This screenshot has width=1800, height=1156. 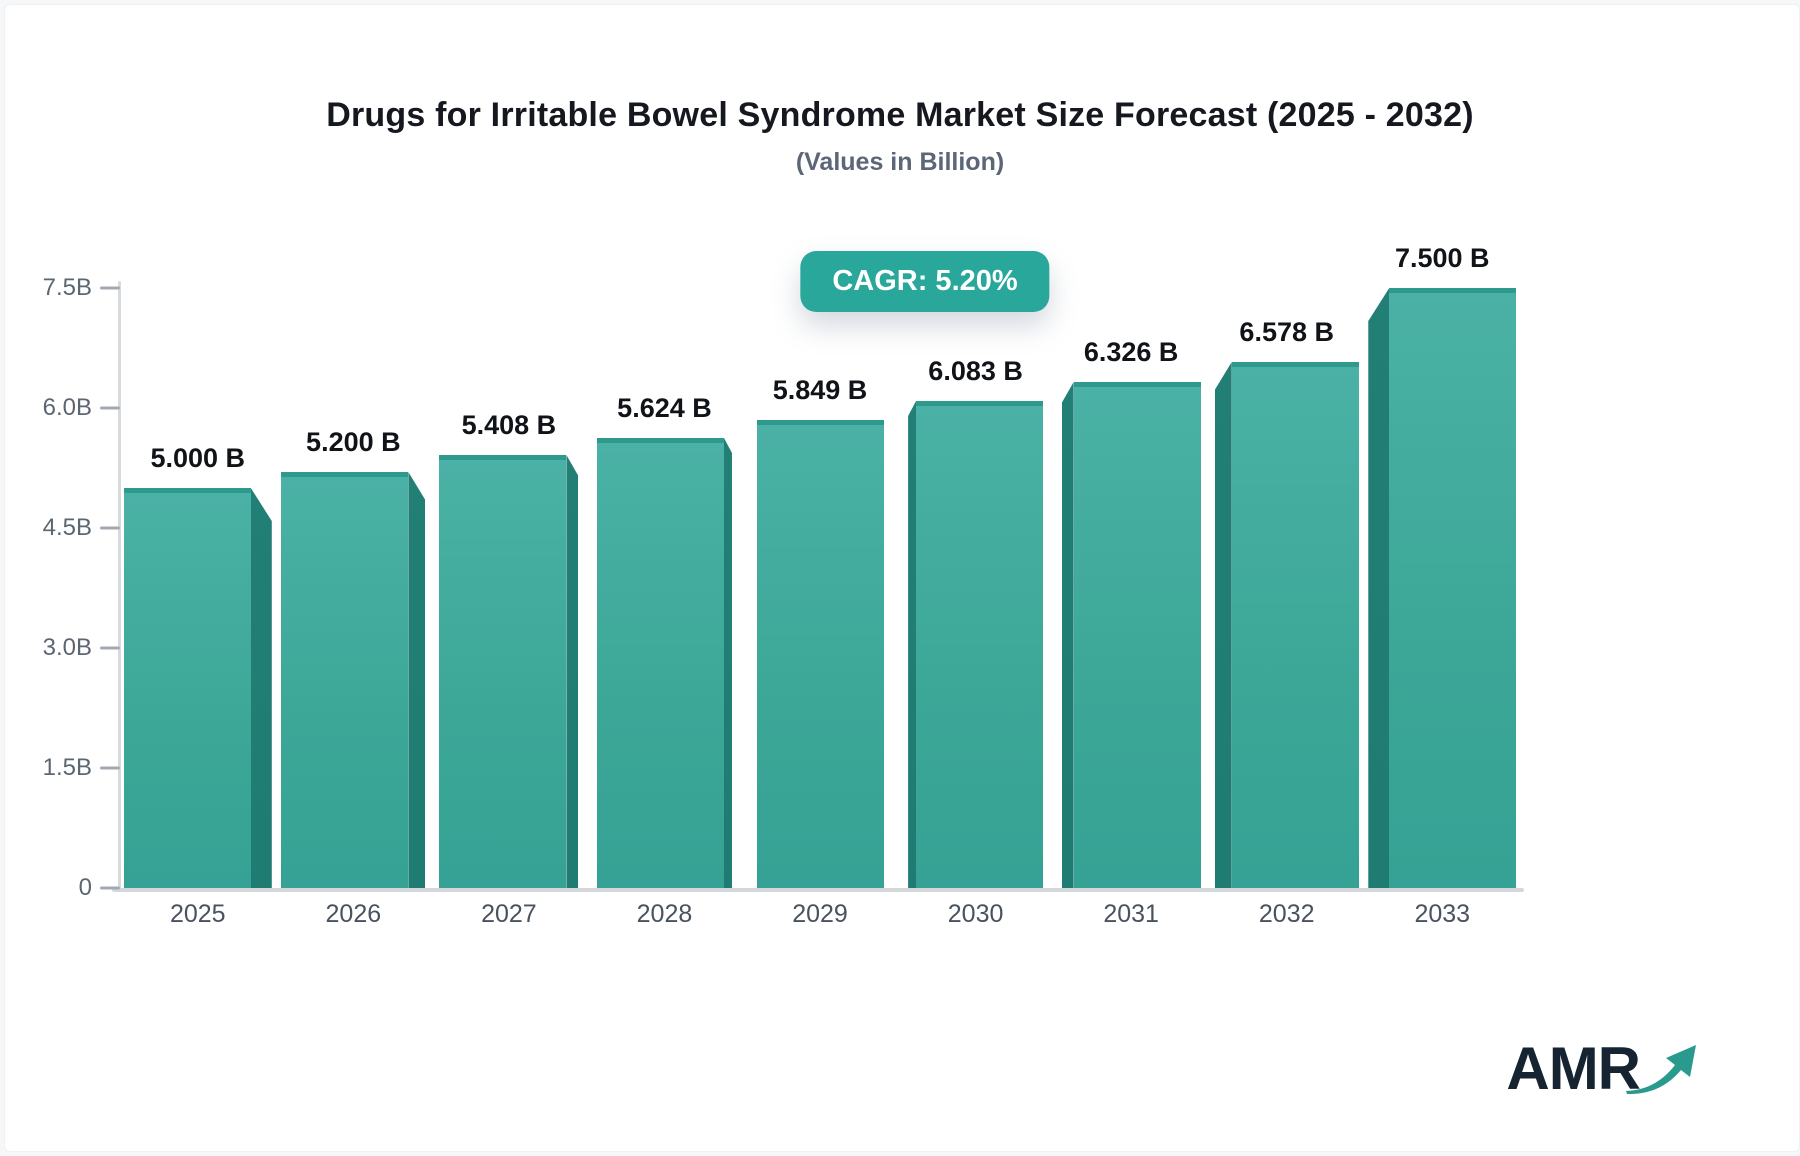 I want to click on bar-2026, so click(x=353, y=680).